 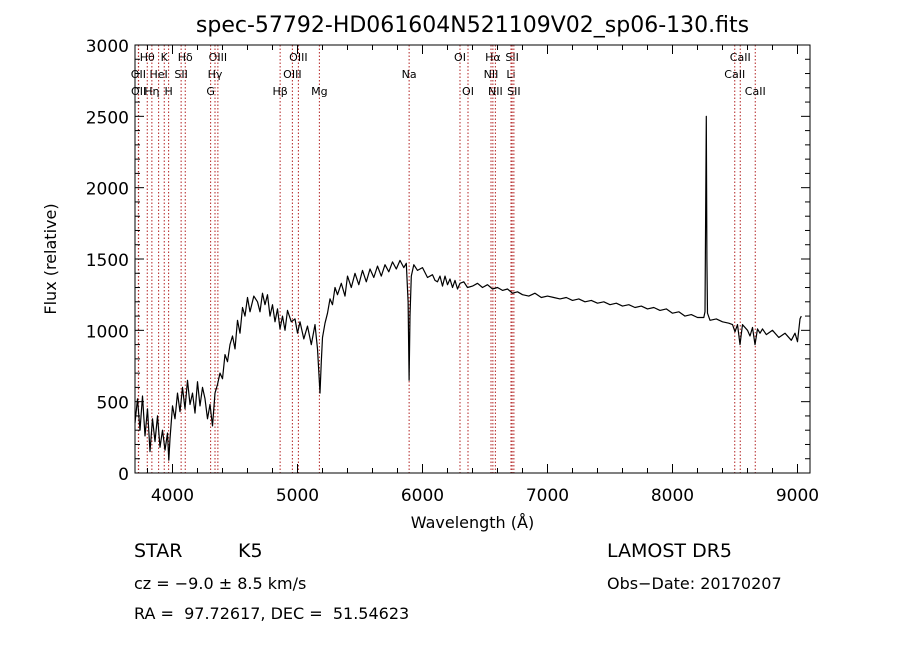 I want to click on line-marker-label: Li, so click(x=510, y=74).